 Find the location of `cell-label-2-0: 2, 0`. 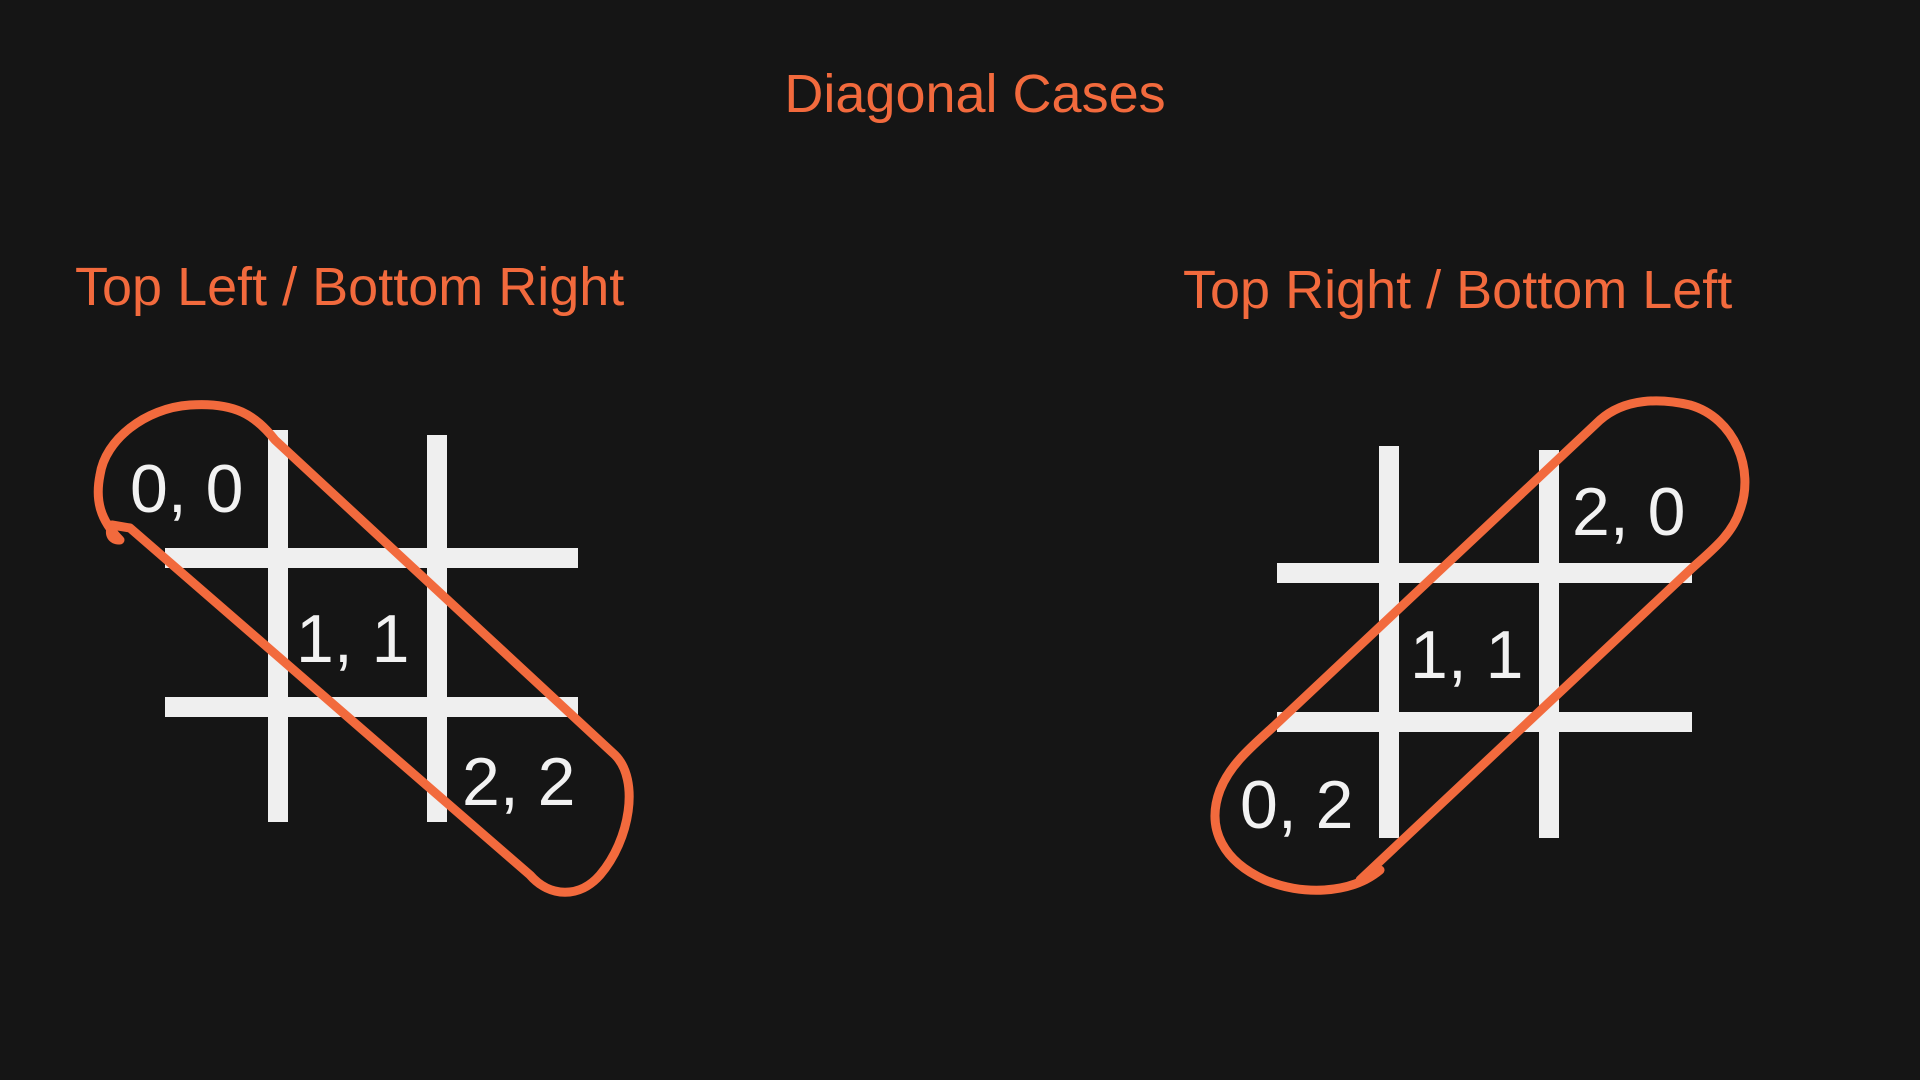

cell-label-2-0: 2, 0 is located at coordinates (1628, 512).